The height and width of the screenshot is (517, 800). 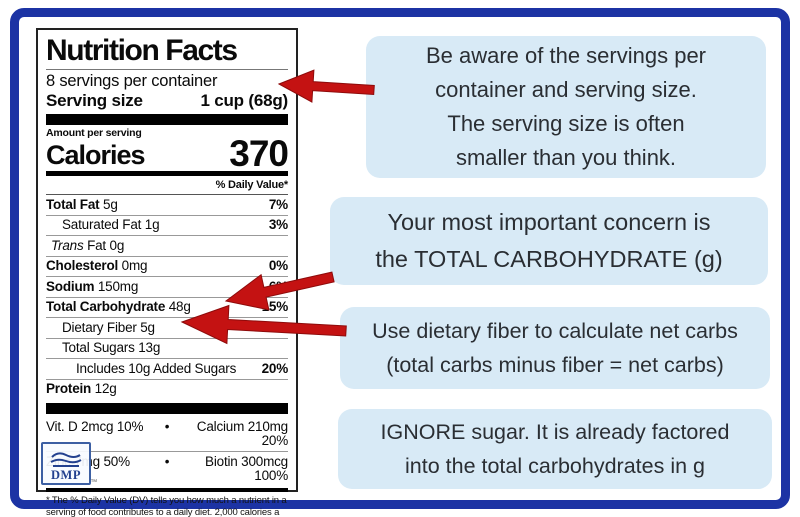 I want to click on nutrient-row-total-carbohydrate: Total Carbohydrate 48g 15%, so click(x=167, y=307).